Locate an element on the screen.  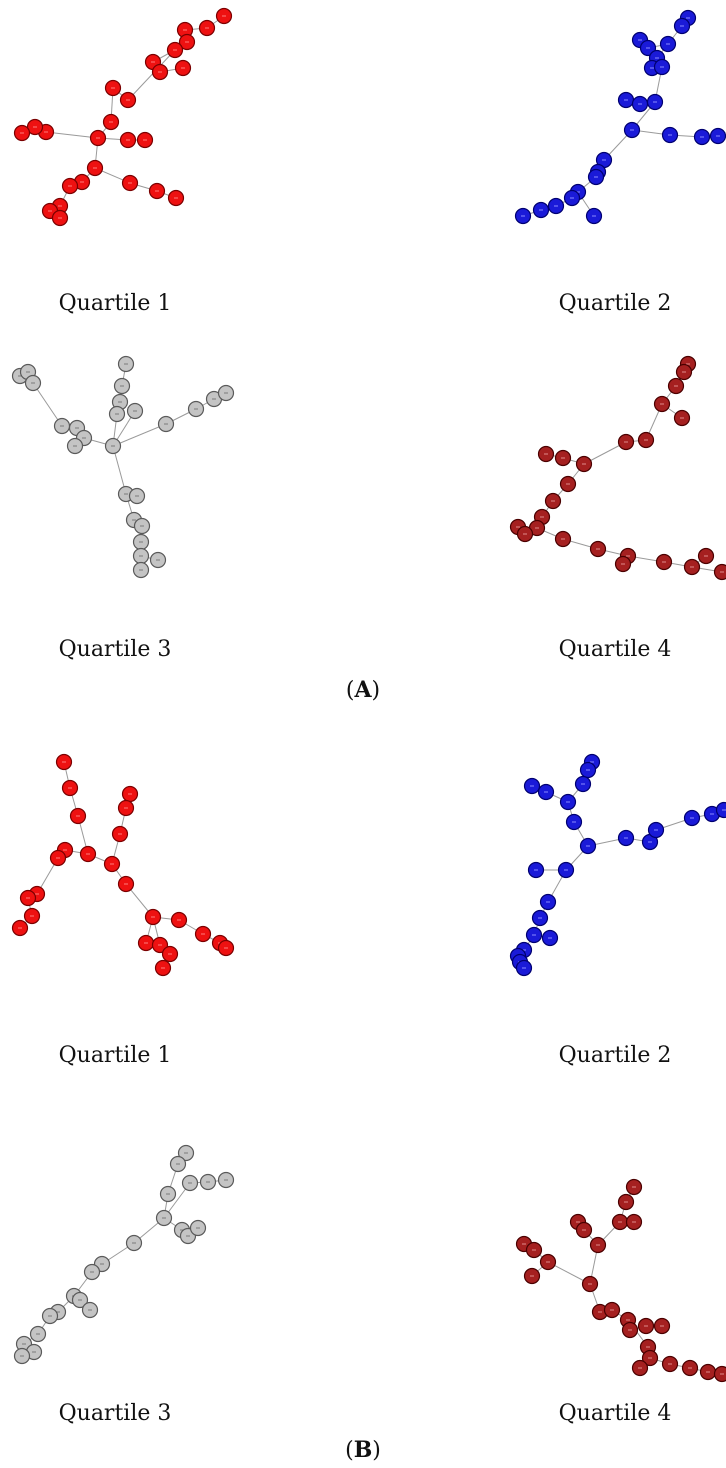
caption-b-quartile-2: Quartile 2 is located at coordinates (615, 1055).